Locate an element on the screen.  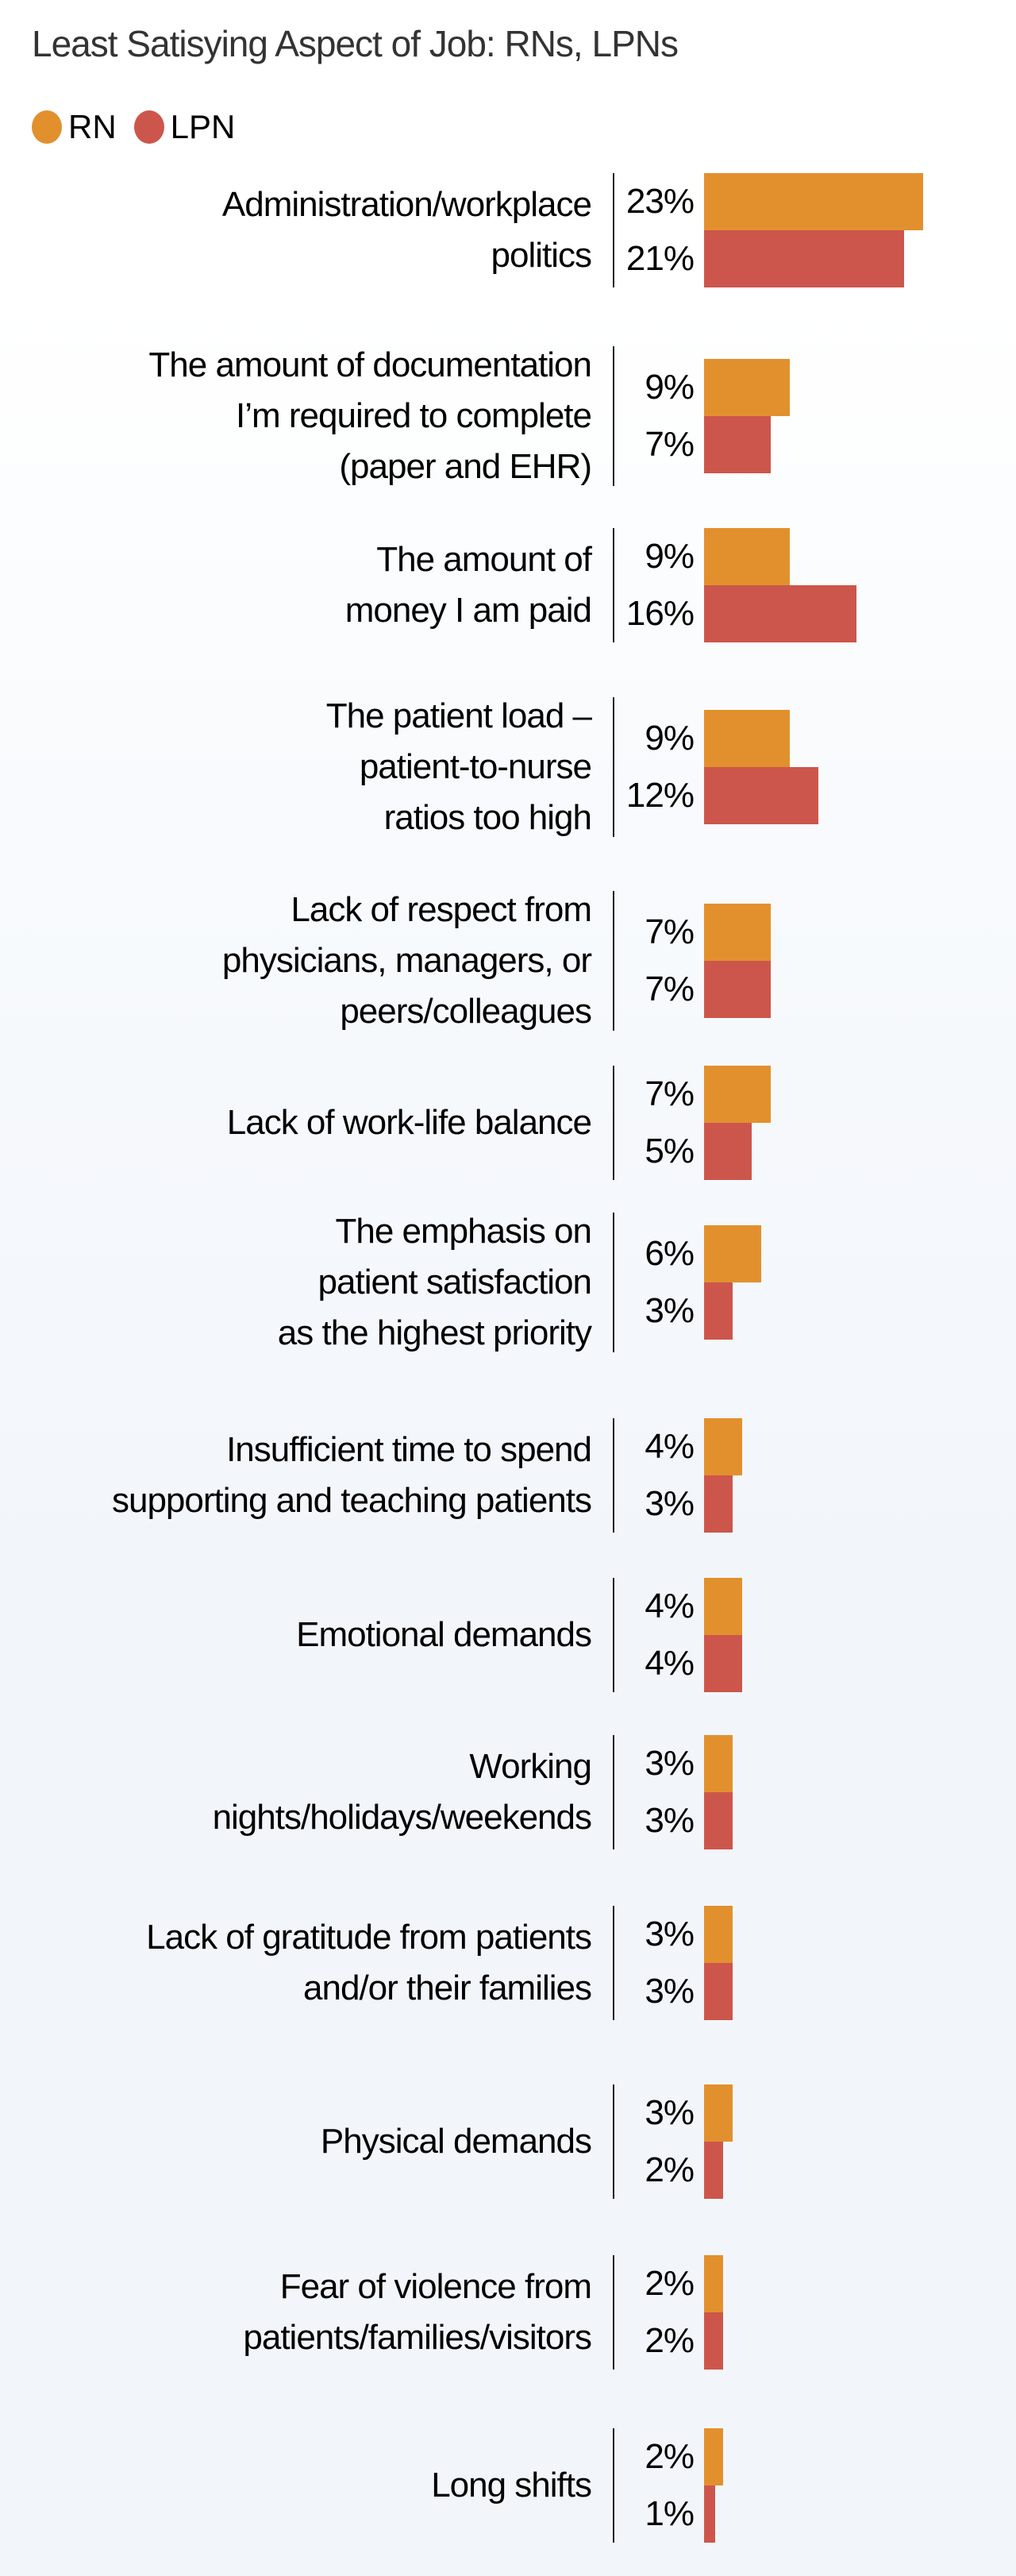
category-label: Emotional demands is located at coordinates (444, 1635).